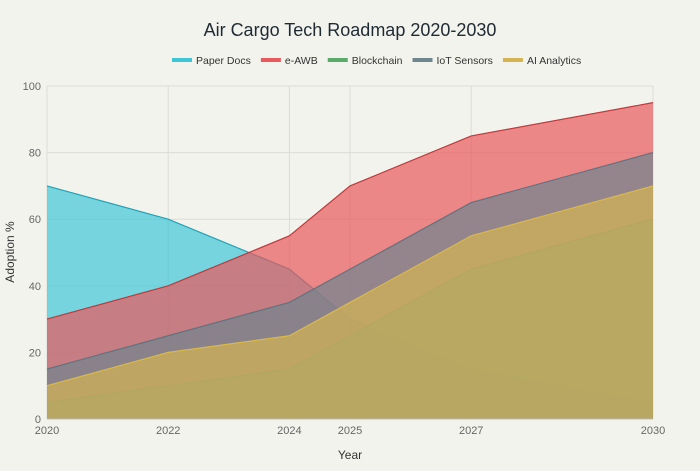 This screenshot has width=700, height=471. Describe the element at coordinates (223, 61) in the screenshot. I see `legend-label: Paper Docs` at that location.